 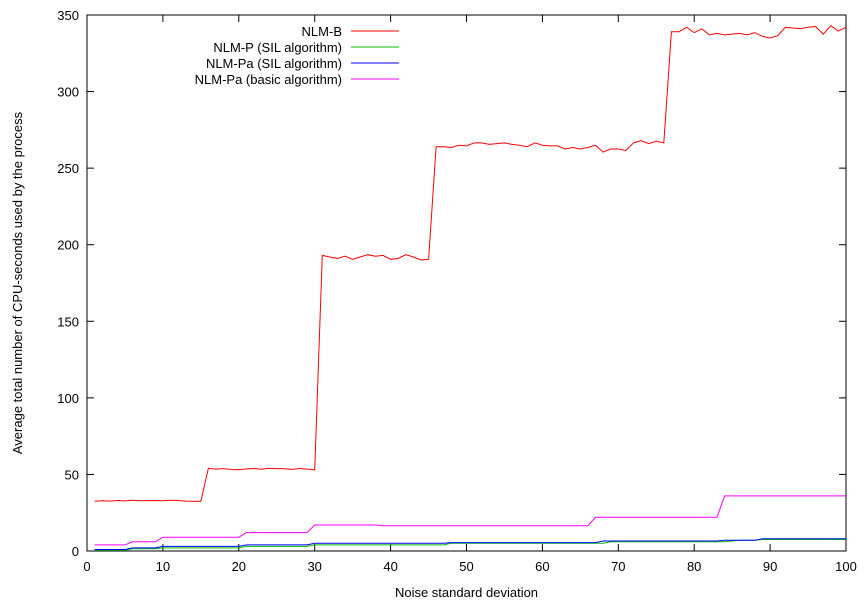 I want to click on legend-label-nlm-b: NLM-B, so click(x=322, y=31).